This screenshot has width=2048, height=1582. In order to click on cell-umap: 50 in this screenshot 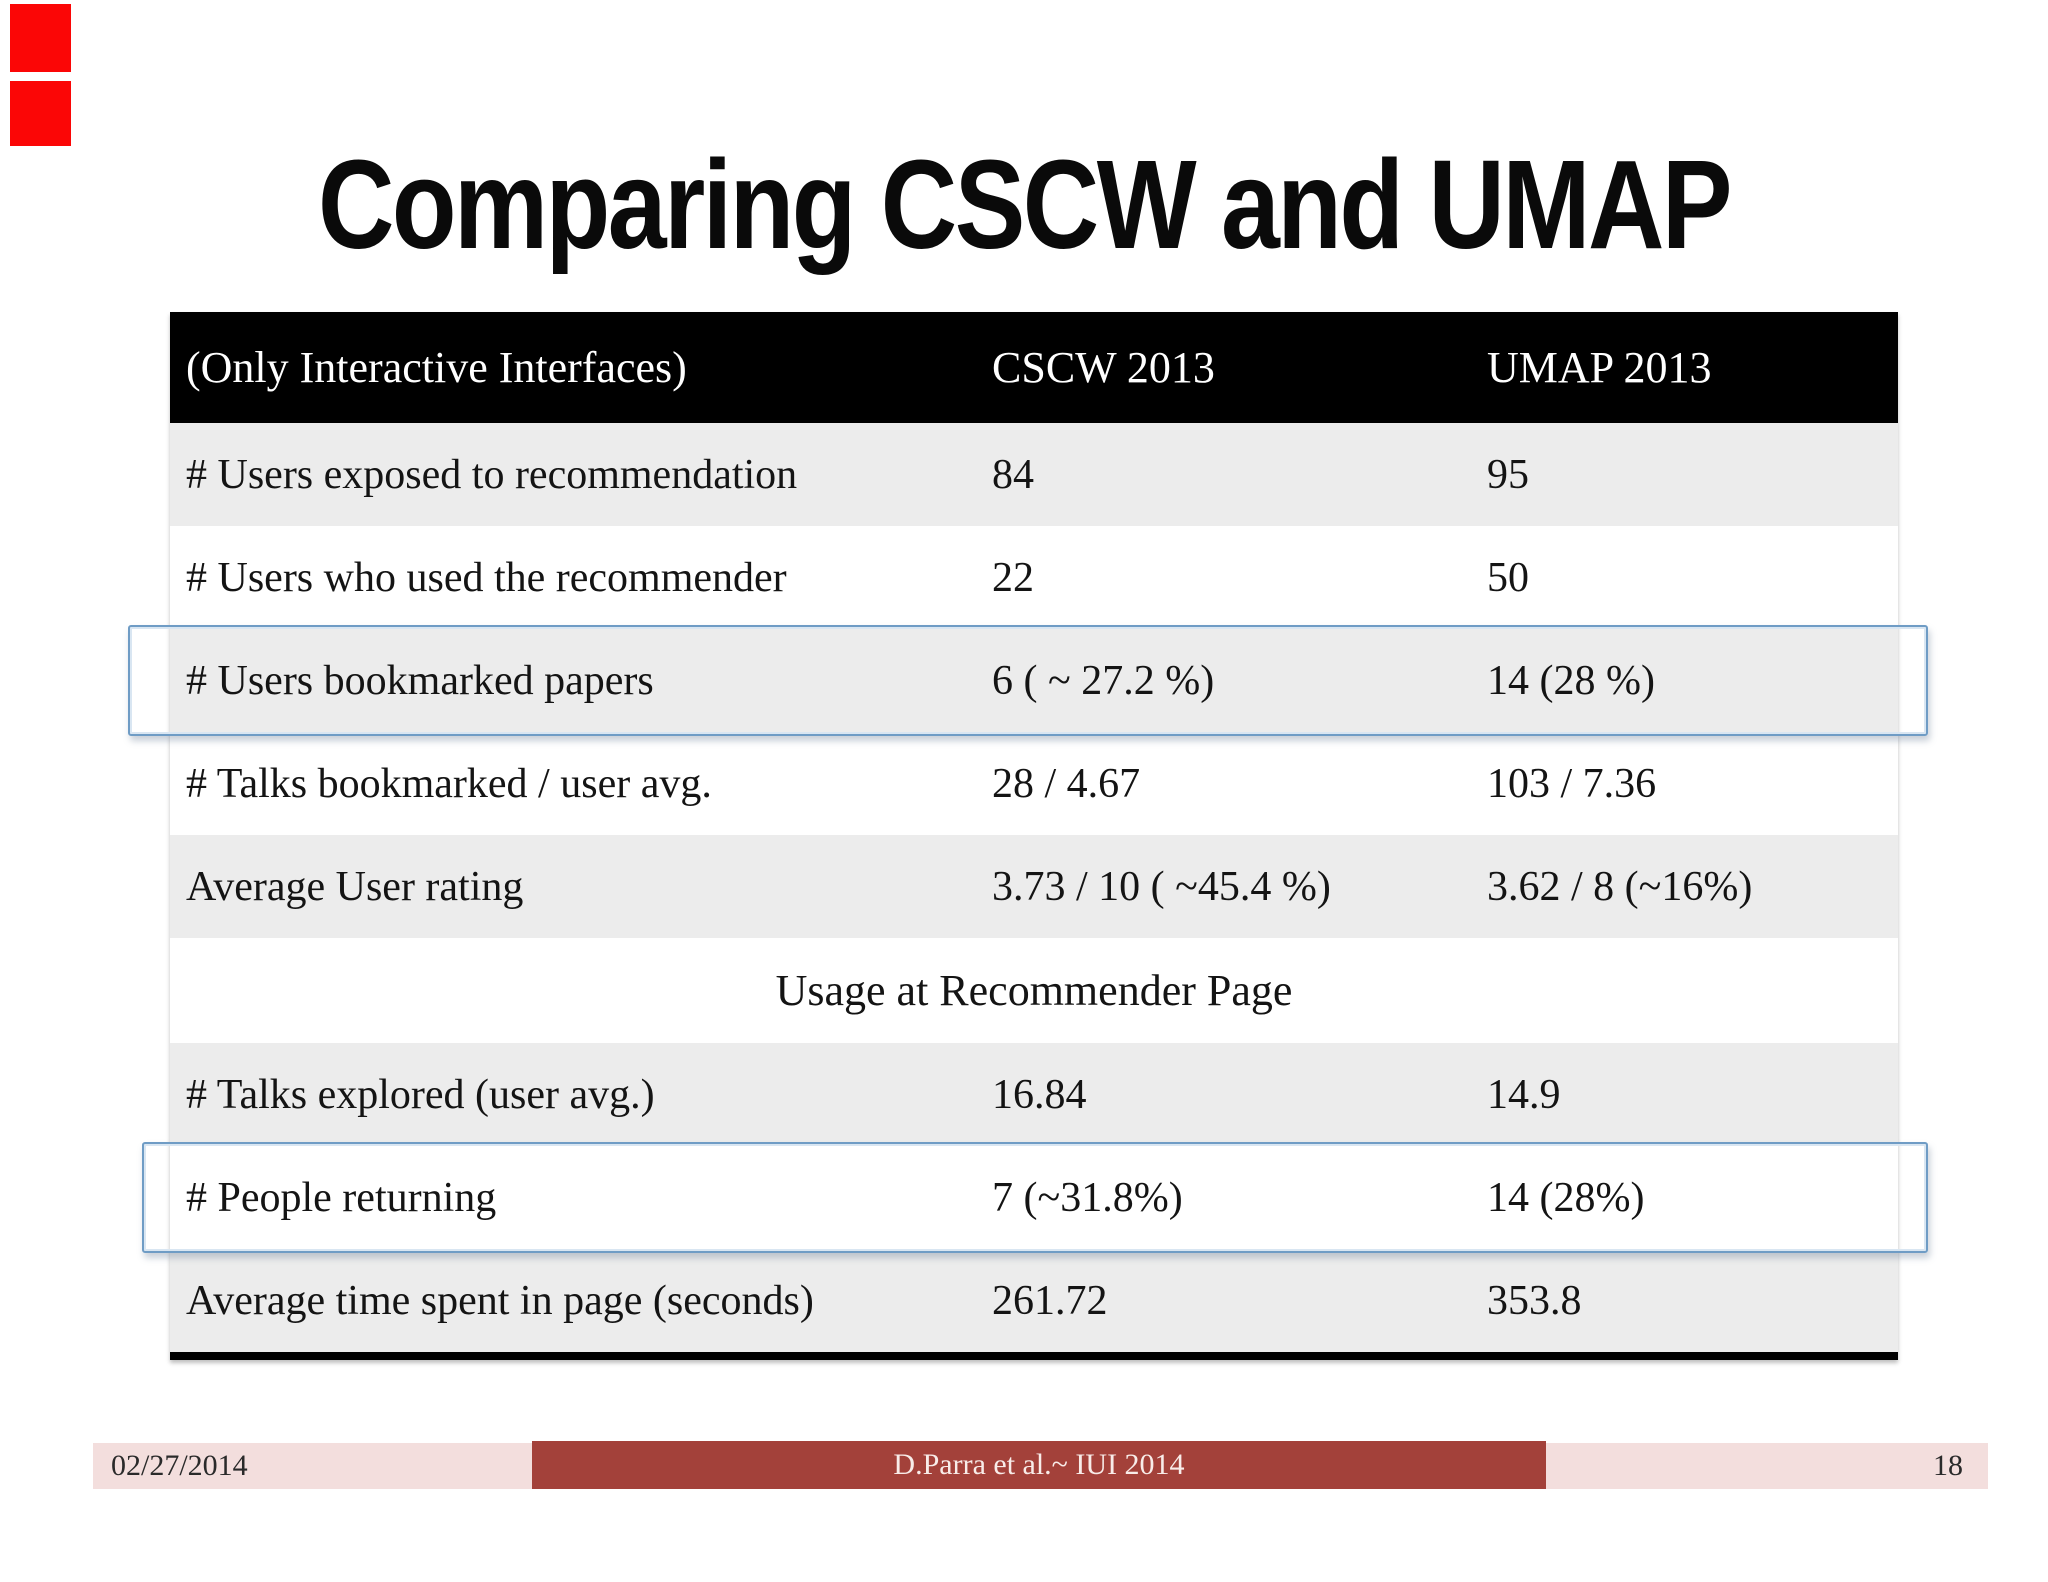, I will do `click(1508, 577)`.